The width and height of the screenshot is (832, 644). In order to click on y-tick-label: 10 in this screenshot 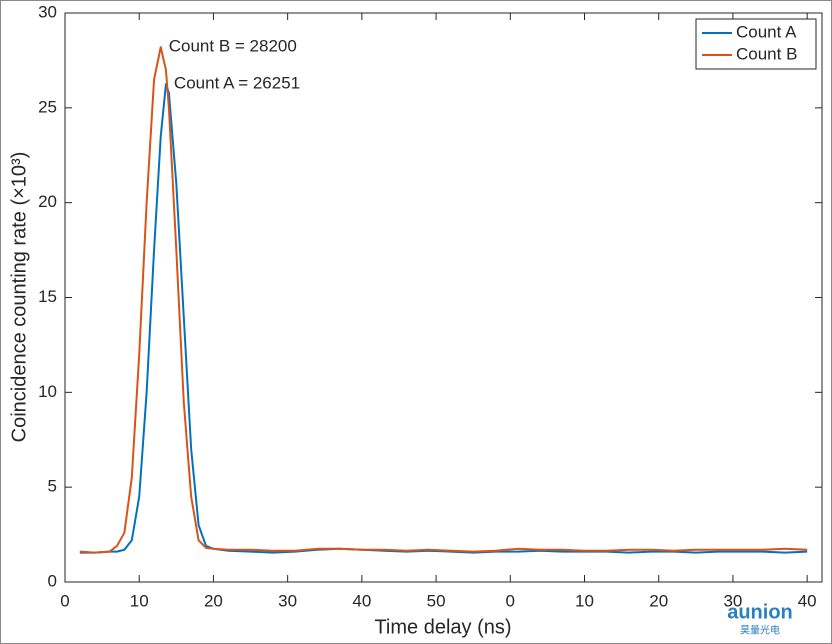, I will do `click(47, 391)`.